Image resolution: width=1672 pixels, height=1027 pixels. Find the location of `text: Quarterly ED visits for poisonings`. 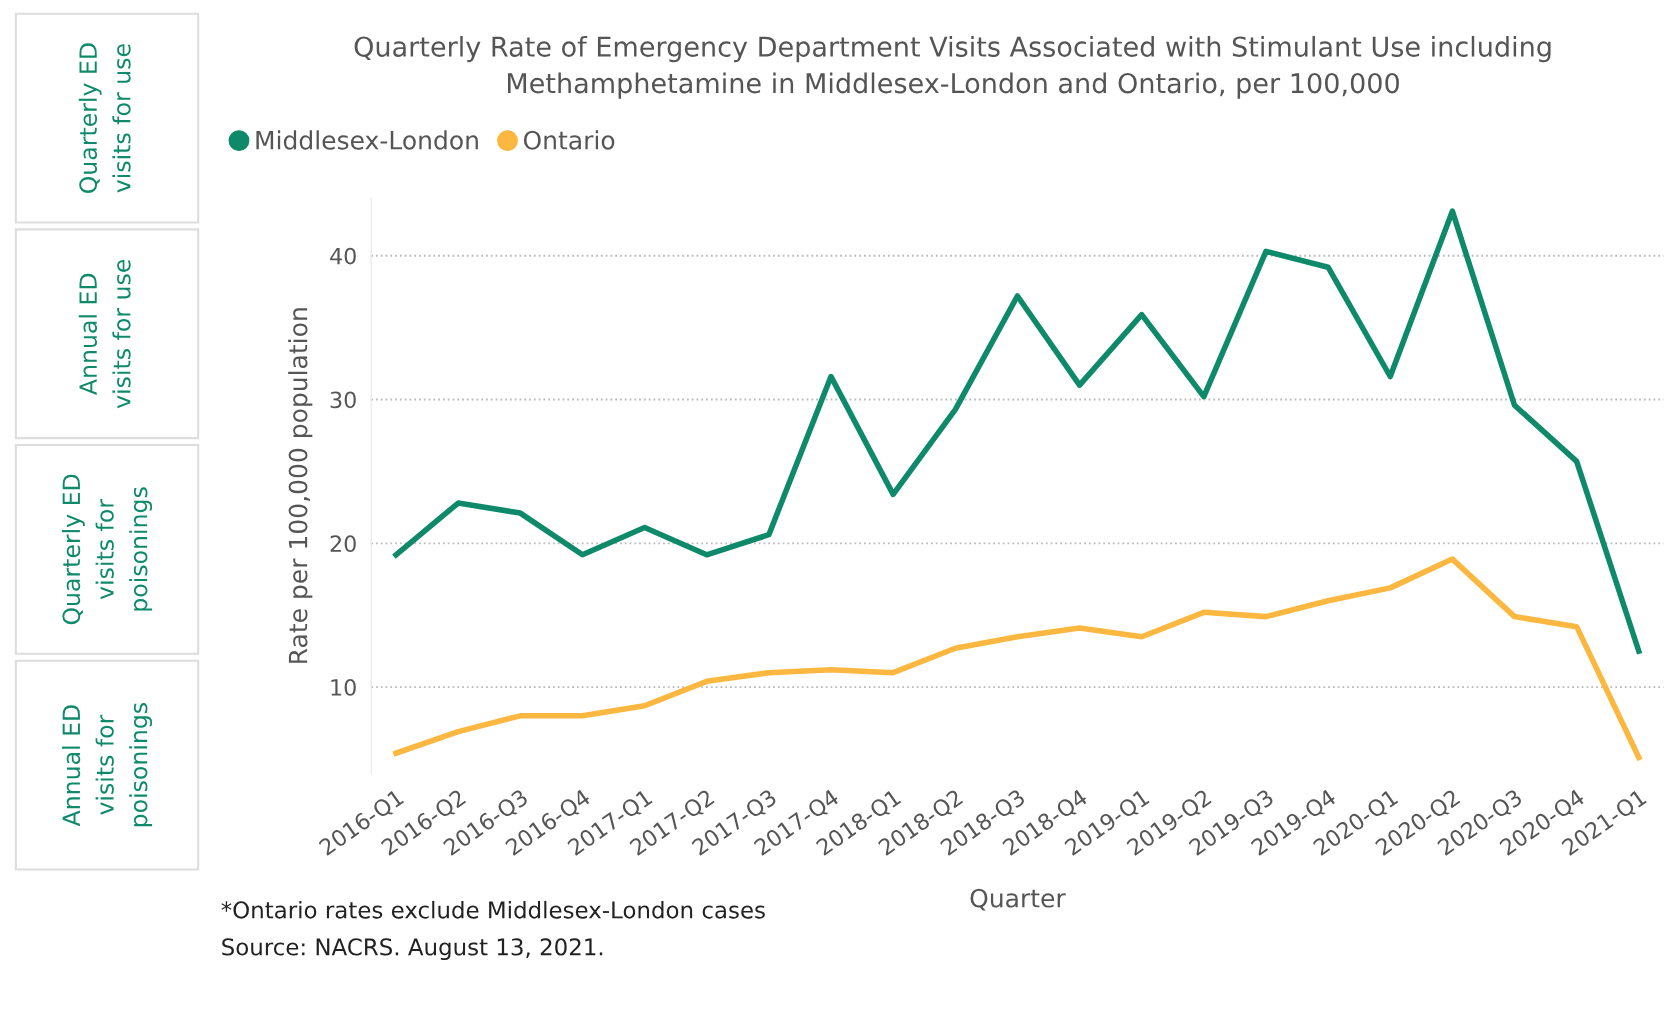

text: Quarterly ED visits for poisonings is located at coordinates (107, 549).